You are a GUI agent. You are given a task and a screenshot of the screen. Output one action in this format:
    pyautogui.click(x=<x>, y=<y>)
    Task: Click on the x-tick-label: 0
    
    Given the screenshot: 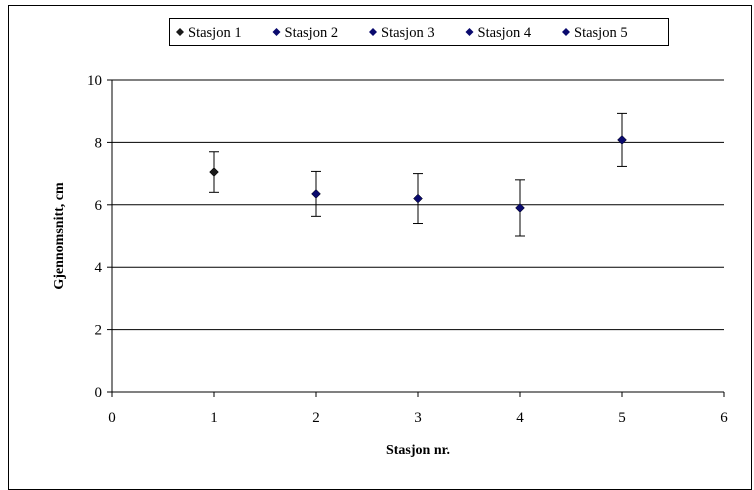 What is the action you would take?
    pyautogui.click(x=112, y=418)
    